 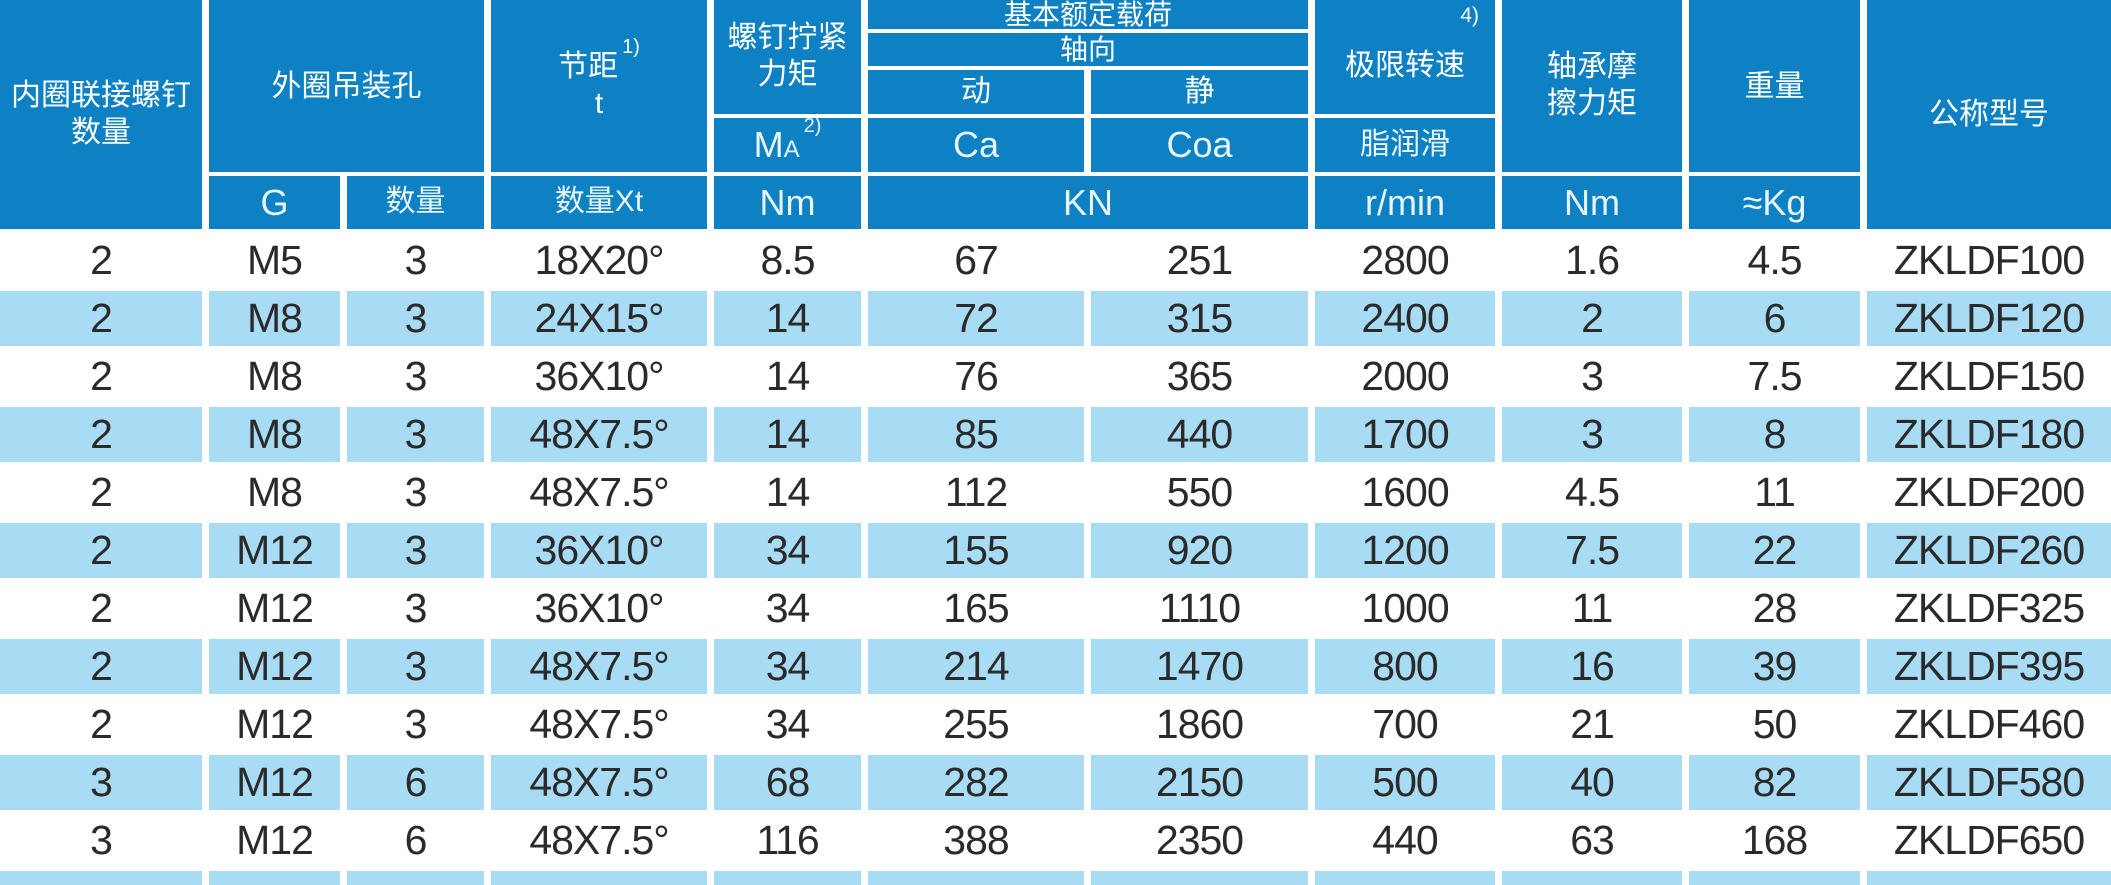 What do you see at coordinates (101, 95) in the screenshot?
I see `header-inner-ring-screw-count-line1: 内圈联接螺钉` at bounding box center [101, 95].